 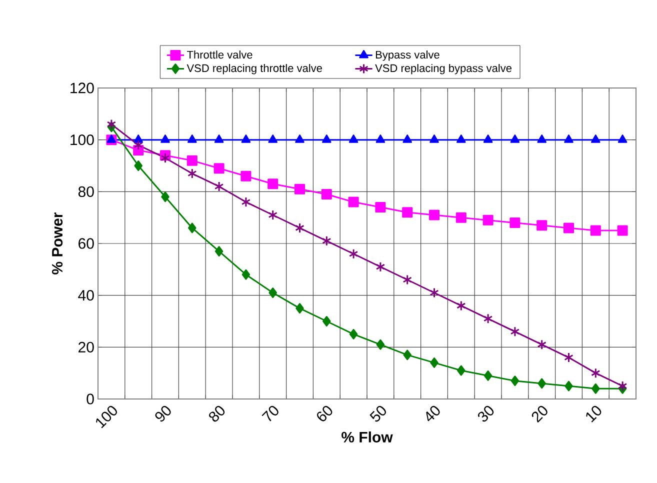 What do you see at coordinates (433, 414) in the screenshot?
I see `x-tick-label: 40` at bounding box center [433, 414].